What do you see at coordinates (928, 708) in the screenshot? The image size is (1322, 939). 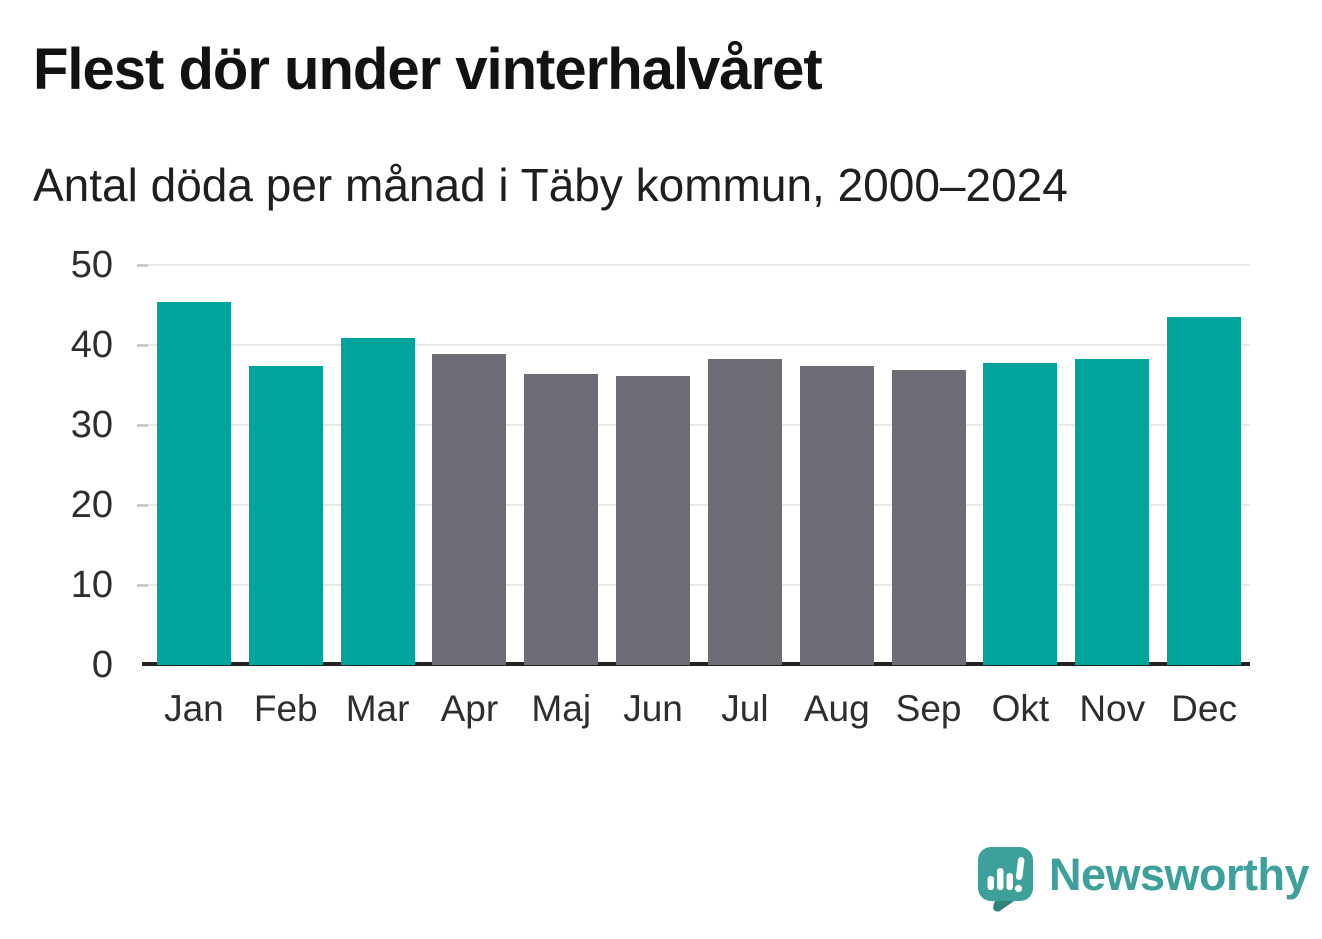 I see `x-axis-label-sep: Sep` at bounding box center [928, 708].